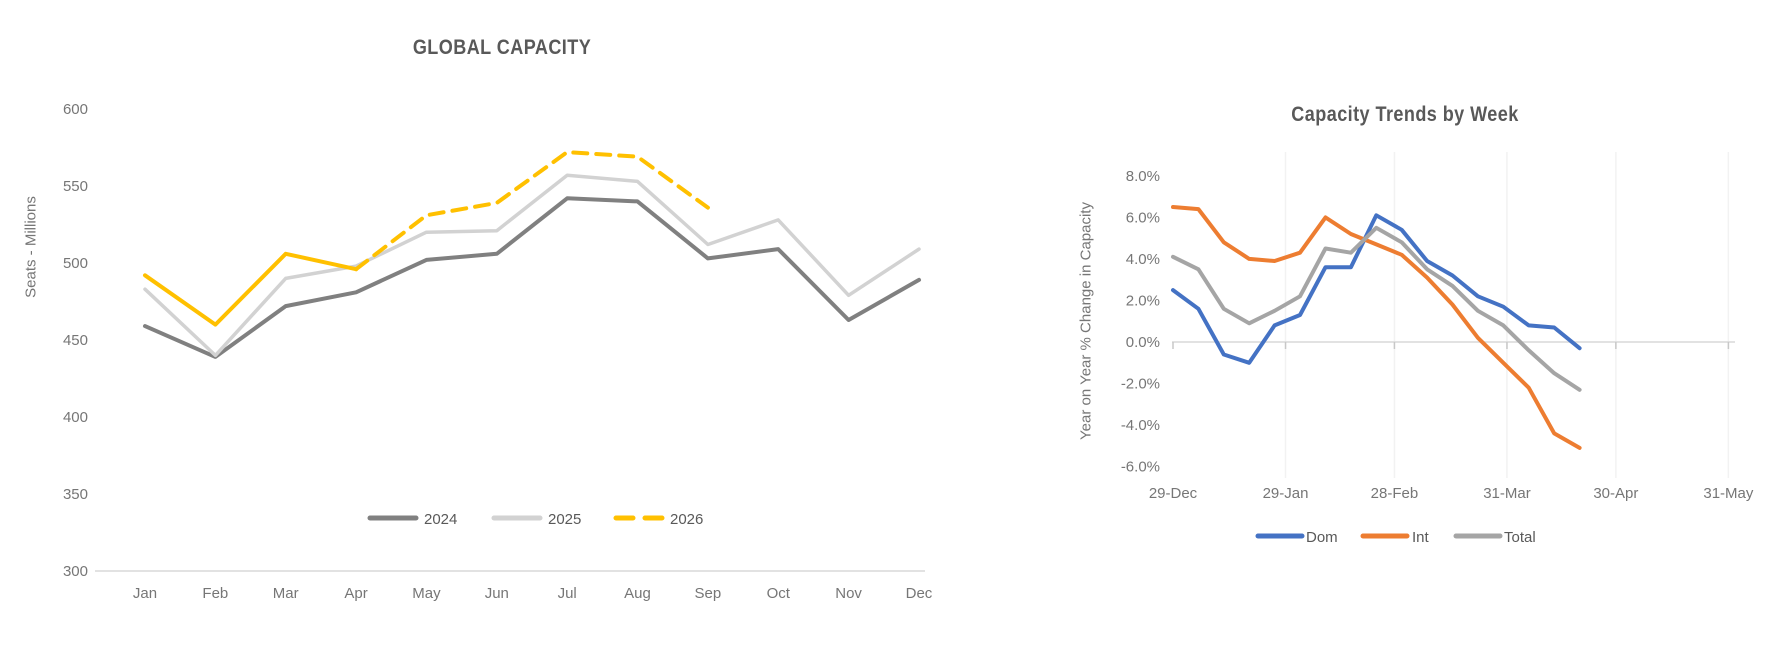 Image resolution: width=1778 pixels, height=670 pixels. I want to click on capacity-trends-y-axis-title: Year on Year % Change in Capacity, so click(1086, 321).